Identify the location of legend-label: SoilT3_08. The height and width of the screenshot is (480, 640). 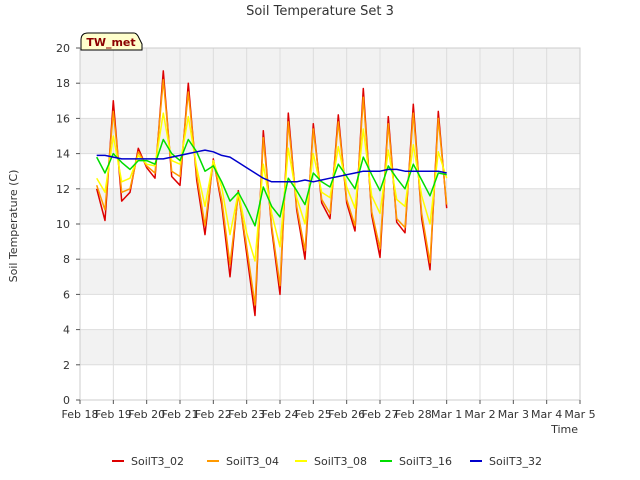
(340, 461).